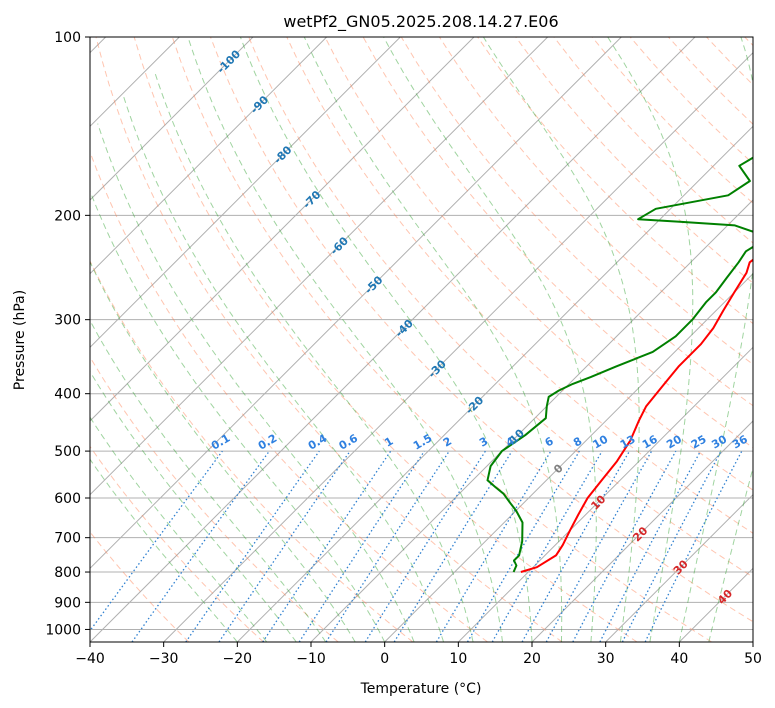 This screenshot has height=708, width=775. I want to click on x-tick-label: −20, so click(238, 659).